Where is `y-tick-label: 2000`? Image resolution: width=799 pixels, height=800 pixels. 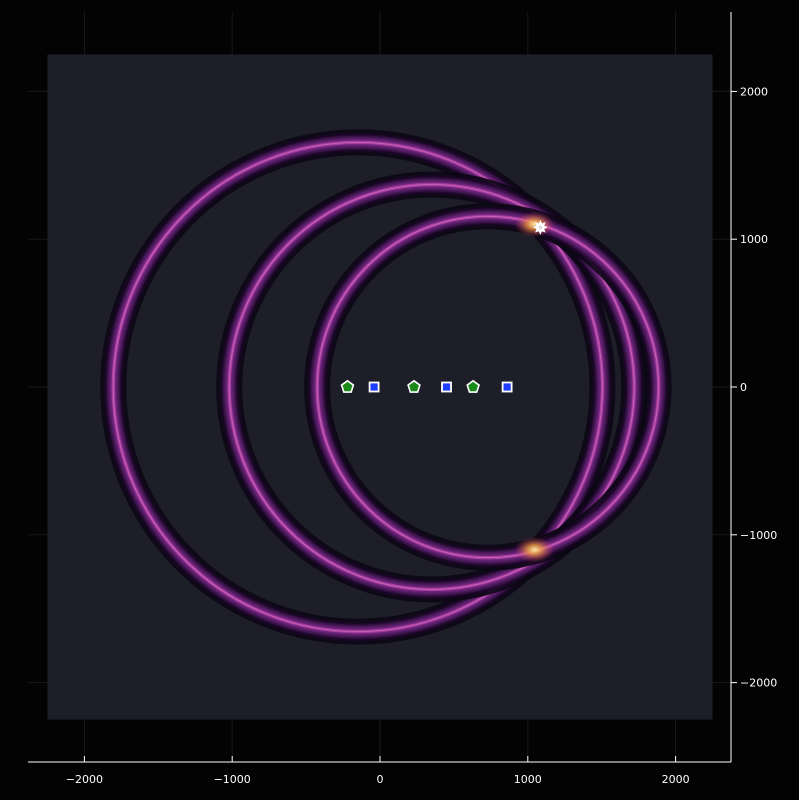 y-tick-label: 2000 is located at coordinates (754, 91).